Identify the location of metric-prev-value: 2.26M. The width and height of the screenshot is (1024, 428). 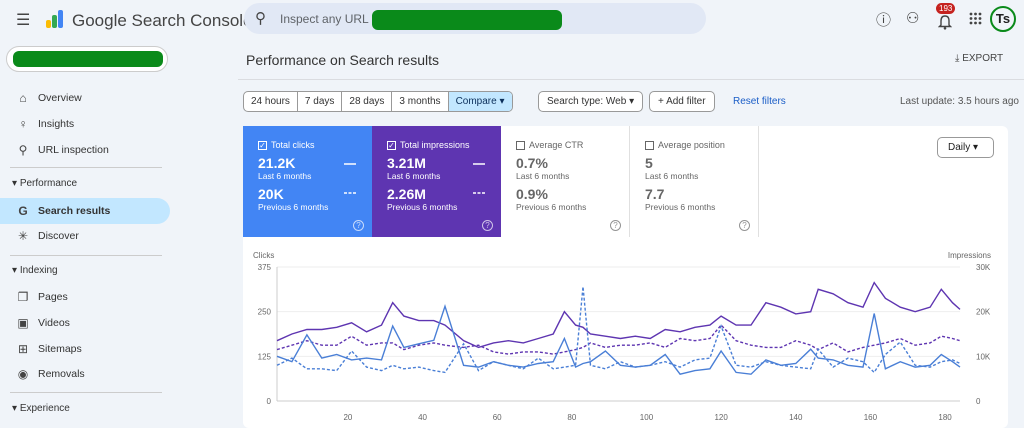
(406, 194).